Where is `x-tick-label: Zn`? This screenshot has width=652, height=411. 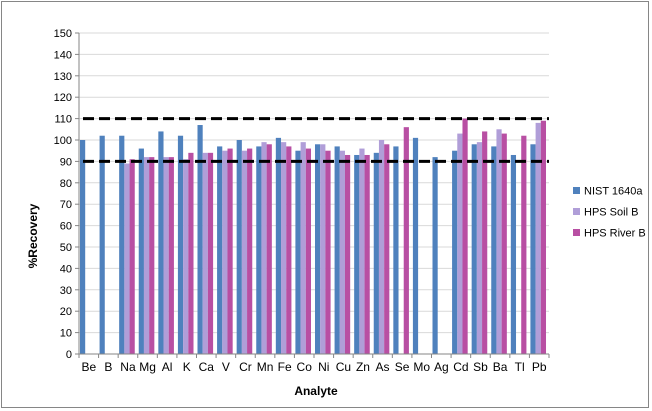
x-tick-label: Zn is located at coordinates (363, 367).